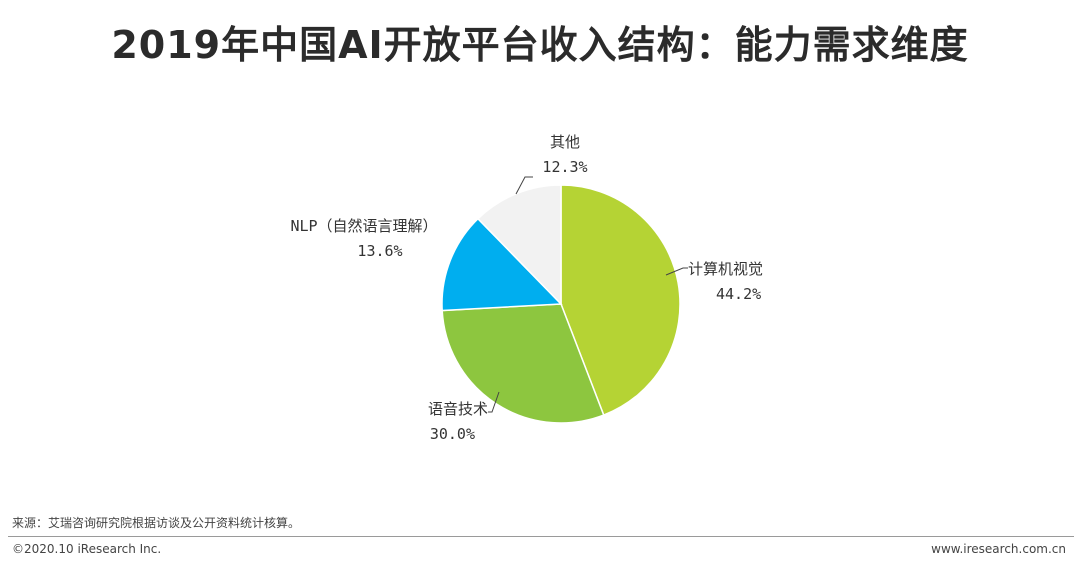 This screenshot has height=568, width=1080. I want to click on website-link: www.iresearch.com.cn, so click(998, 549).